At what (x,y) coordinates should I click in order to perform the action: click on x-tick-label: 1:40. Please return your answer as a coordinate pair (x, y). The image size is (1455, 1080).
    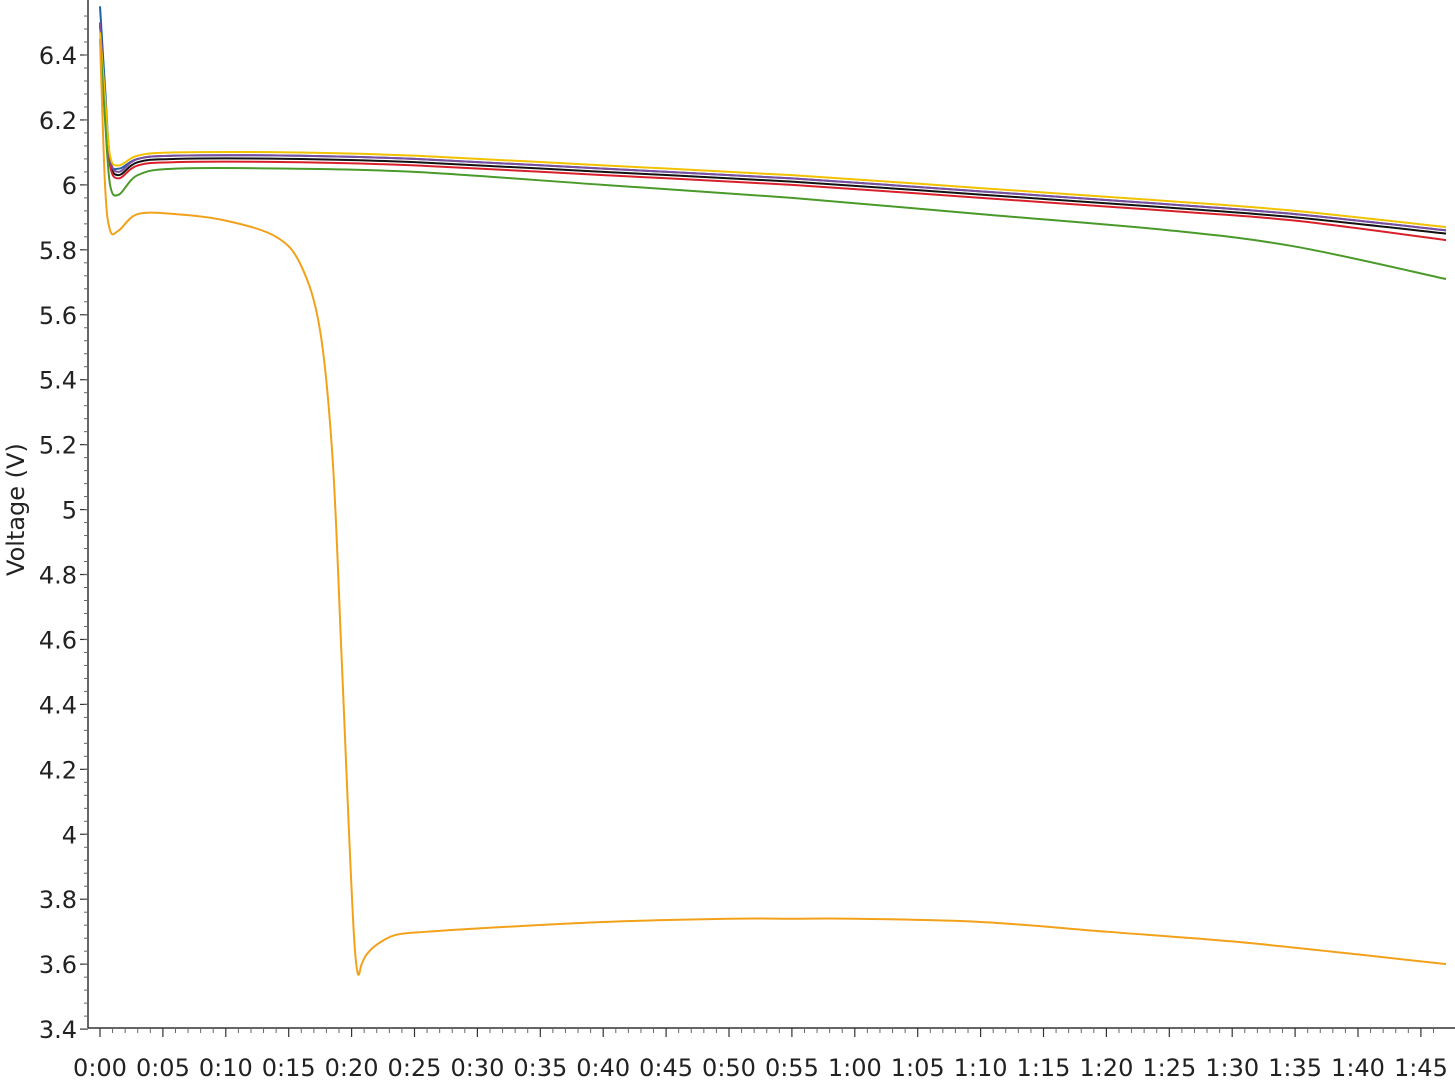
    Looking at the image, I should click on (1358, 1067).